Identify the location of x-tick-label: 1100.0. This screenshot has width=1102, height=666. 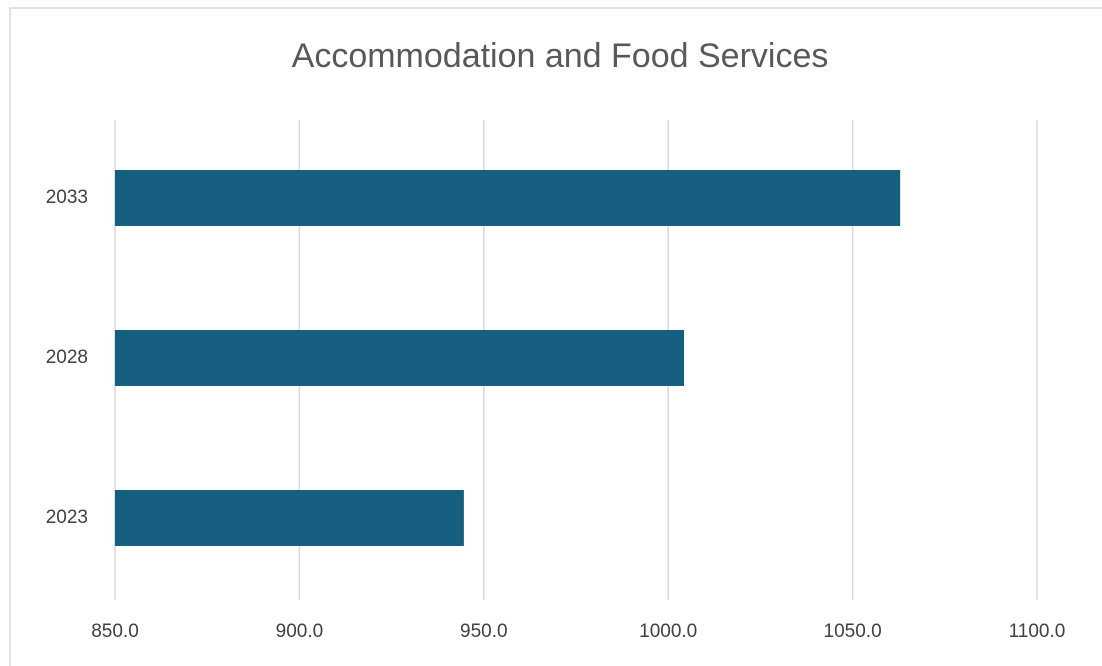
(1037, 631).